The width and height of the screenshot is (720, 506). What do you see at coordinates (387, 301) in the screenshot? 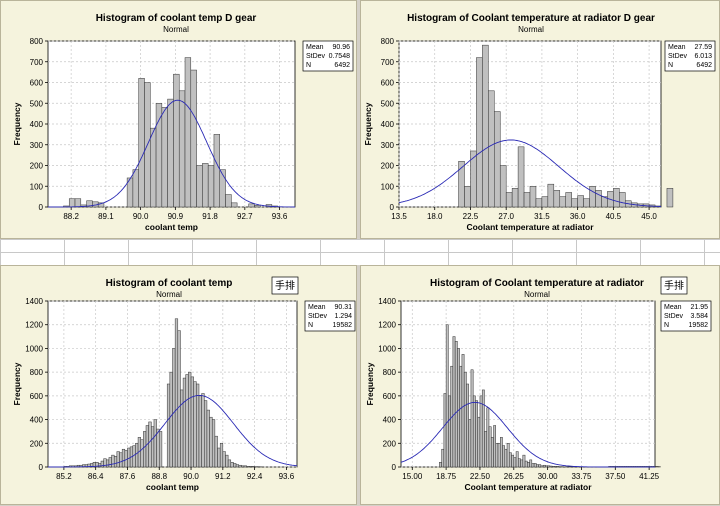
I see `y-tick-label: 1400` at bounding box center [387, 301].